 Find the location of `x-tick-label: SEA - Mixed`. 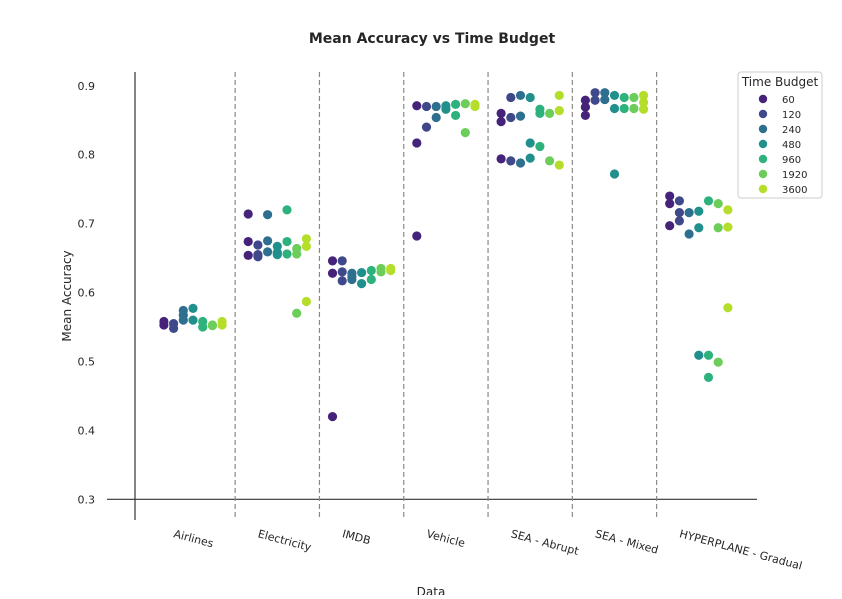

x-tick-label: SEA - Mixed is located at coordinates (627, 541).